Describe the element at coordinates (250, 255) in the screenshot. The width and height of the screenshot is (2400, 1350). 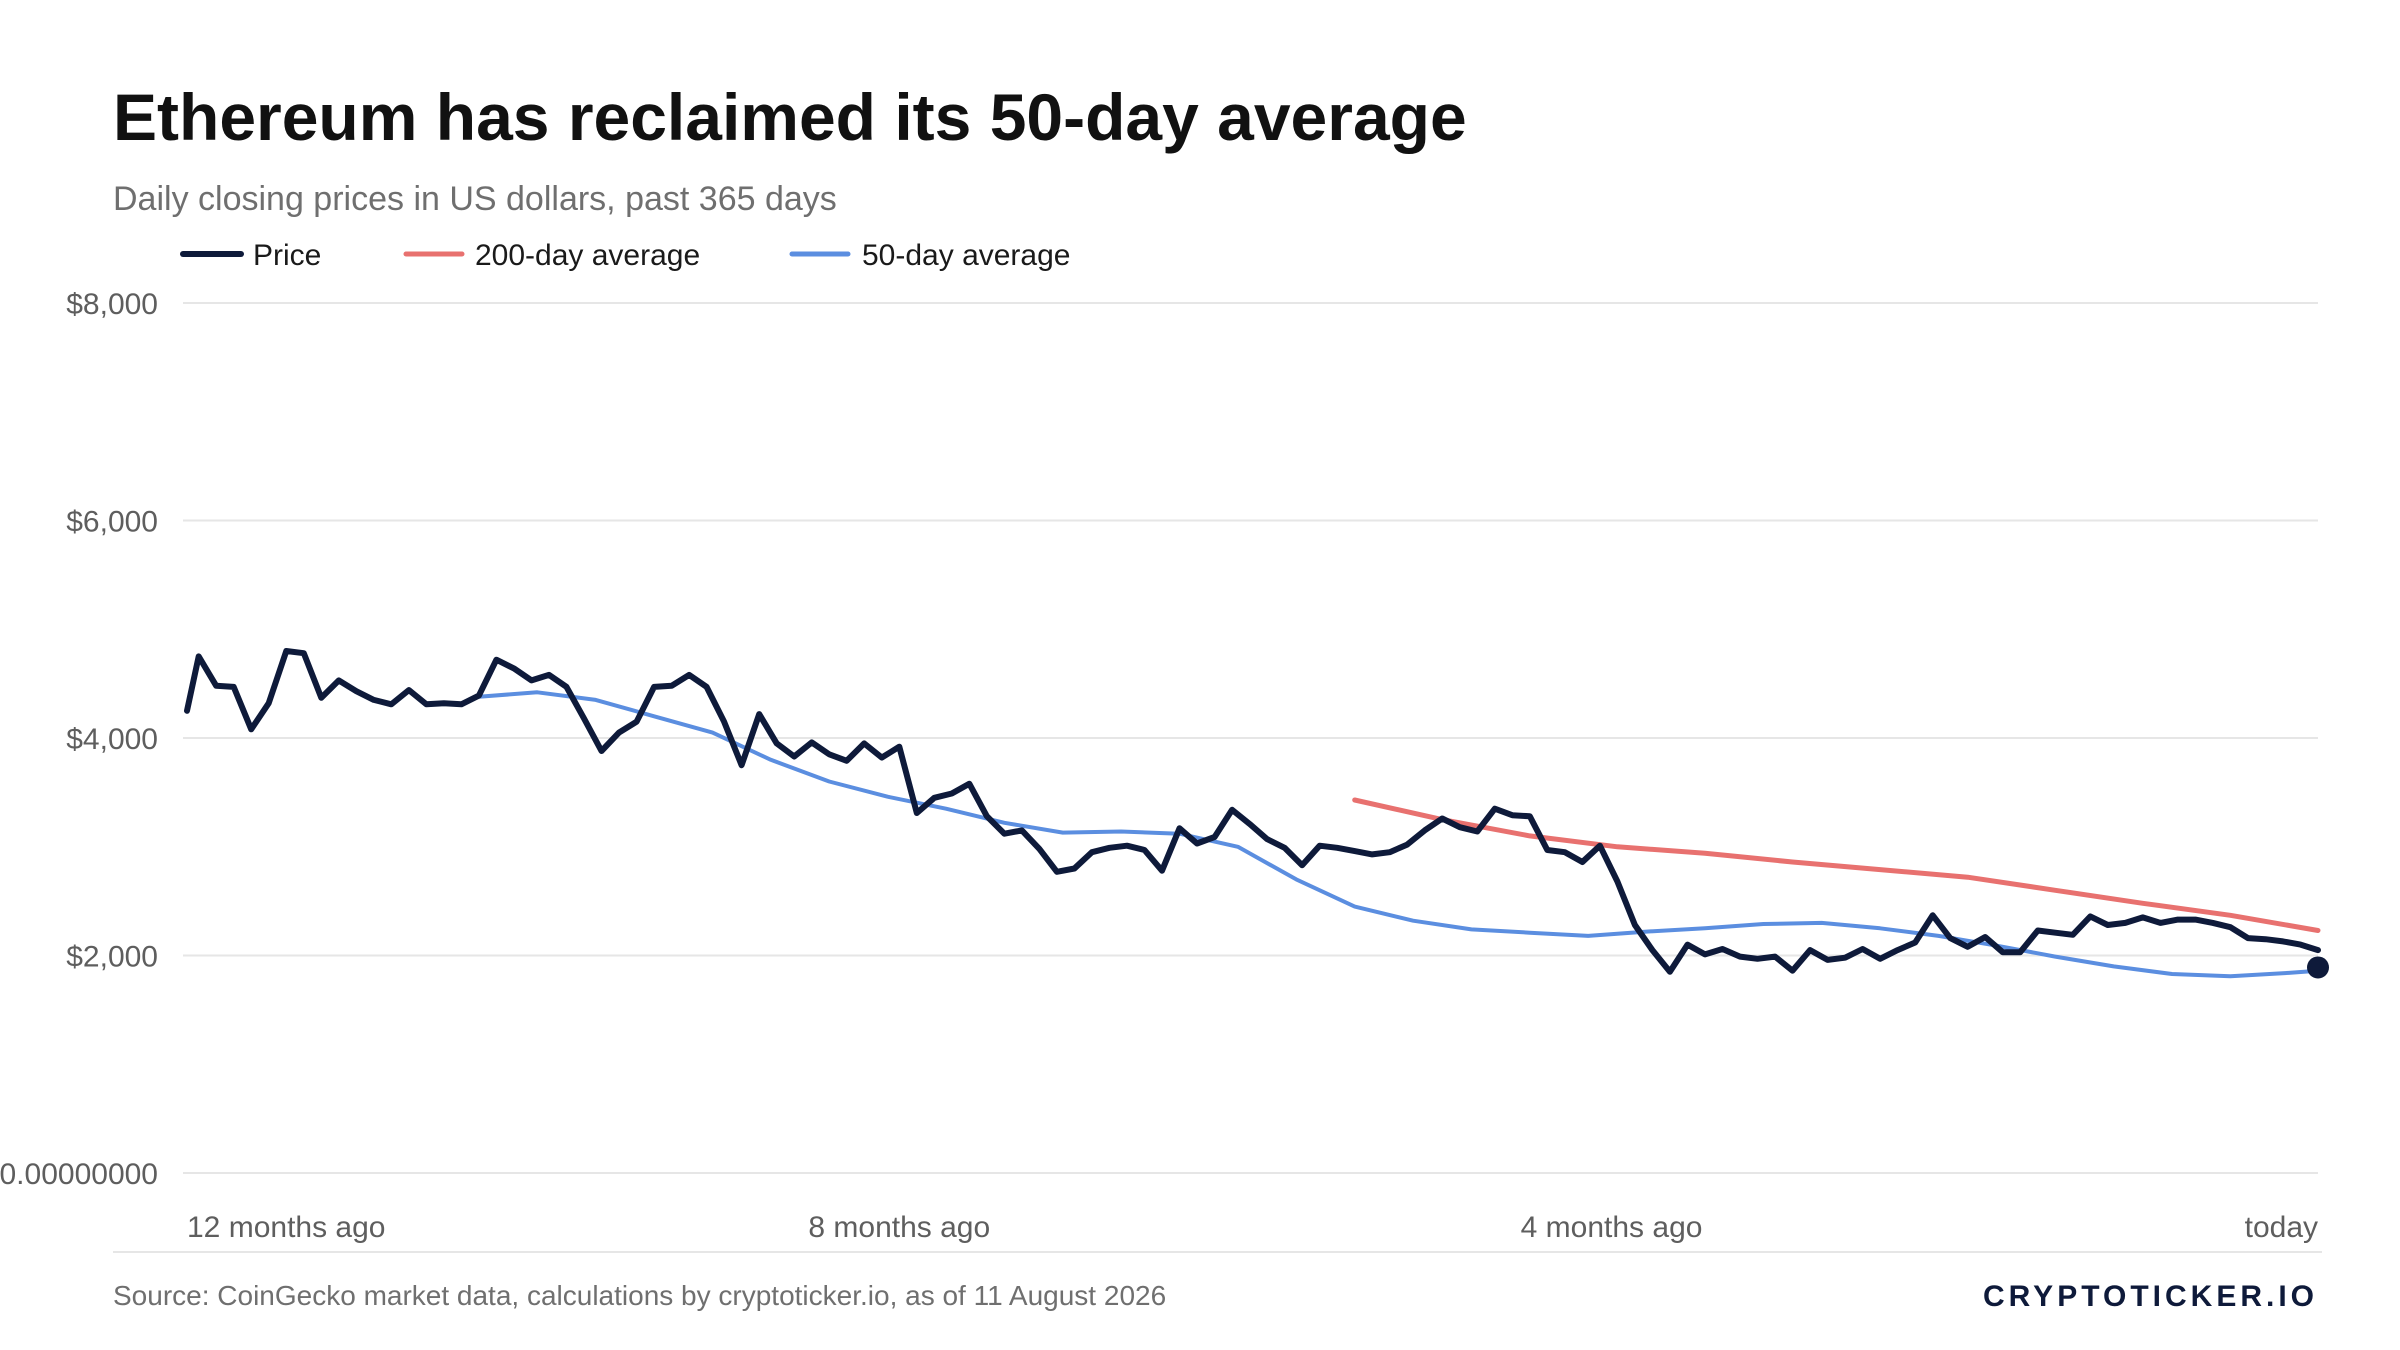
I see `legend-entry-price: Price` at that location.